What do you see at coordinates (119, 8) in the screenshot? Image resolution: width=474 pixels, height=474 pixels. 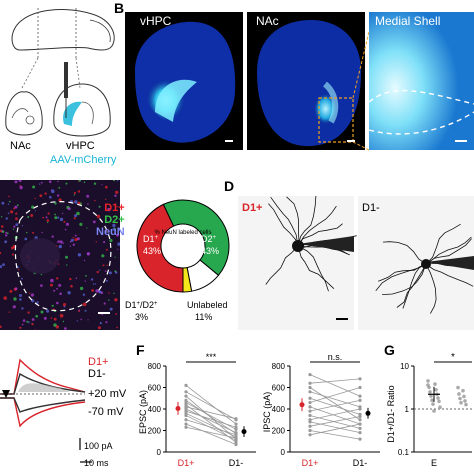 I see `panel-letter-b: B` at bounding box center [119, 8].